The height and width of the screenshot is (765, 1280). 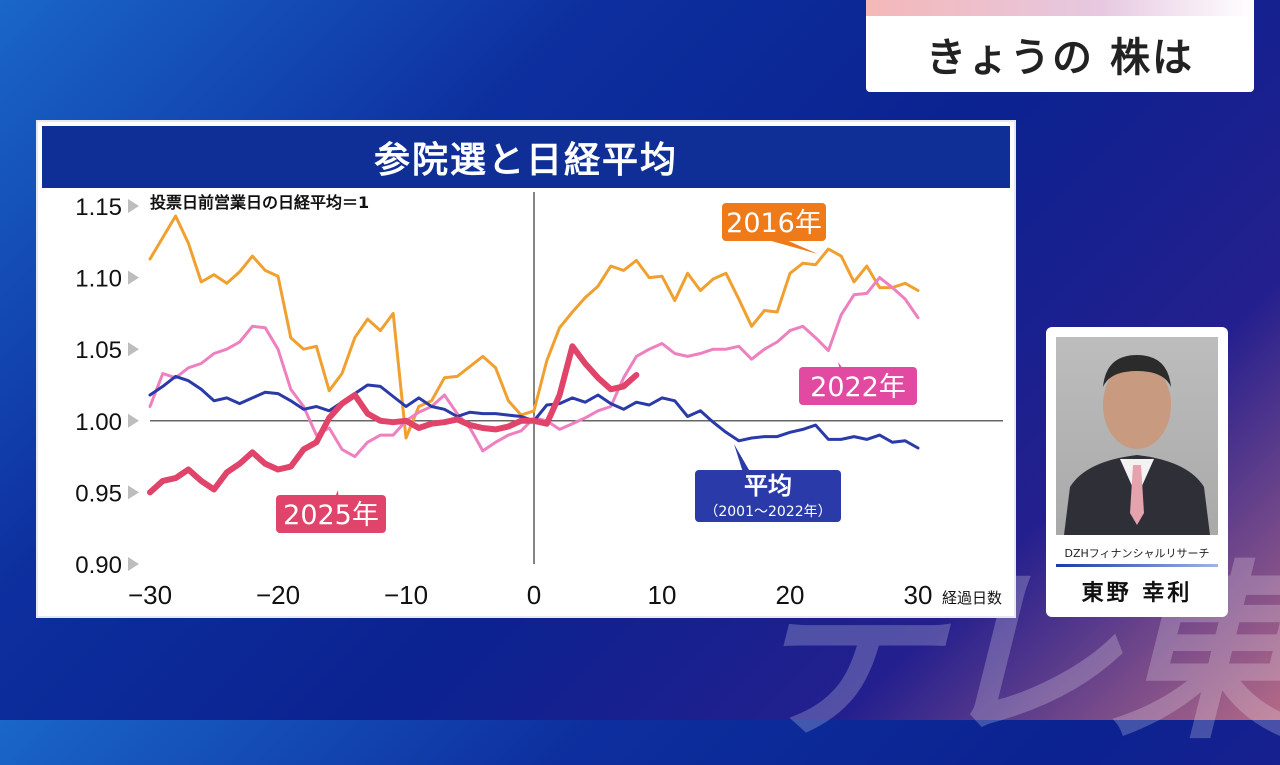 What do you see at coordinates (98, 207) in the screenshot?
I see `y-tick-label: 1.15` at bounding box center [98, 207].